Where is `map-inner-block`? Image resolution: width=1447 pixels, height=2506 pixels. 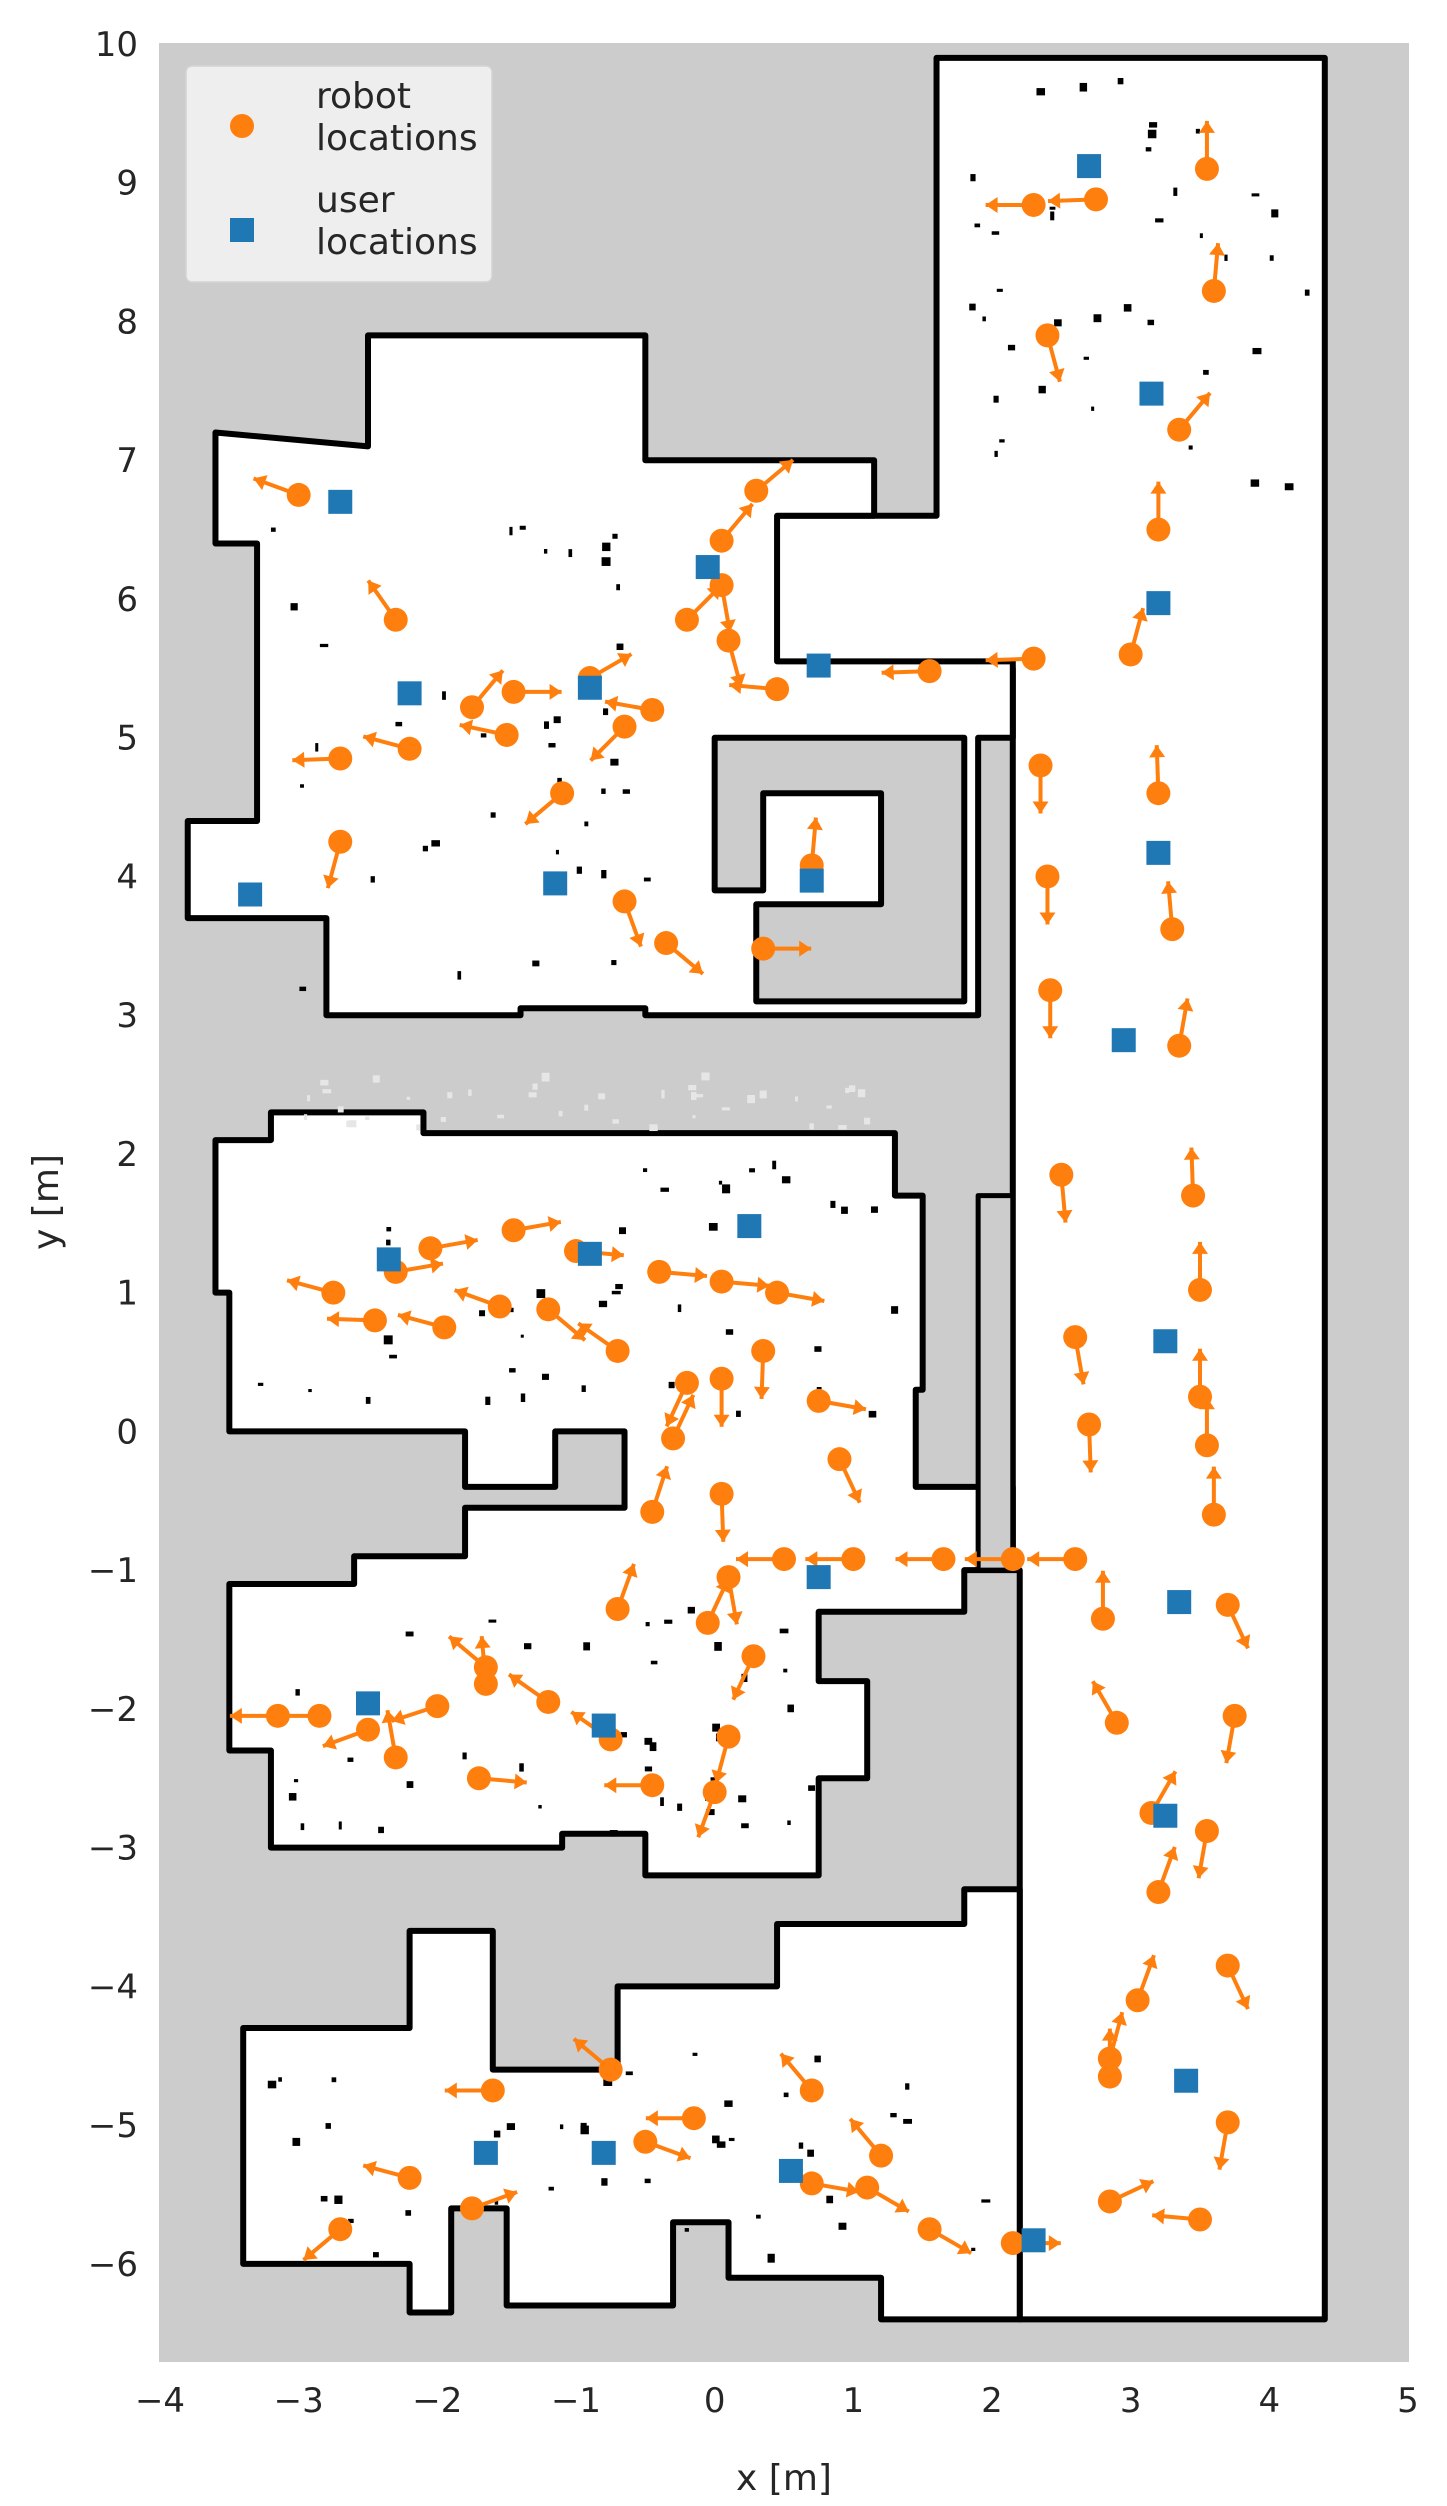 map-inner-block is located at coordinates (839, 869).